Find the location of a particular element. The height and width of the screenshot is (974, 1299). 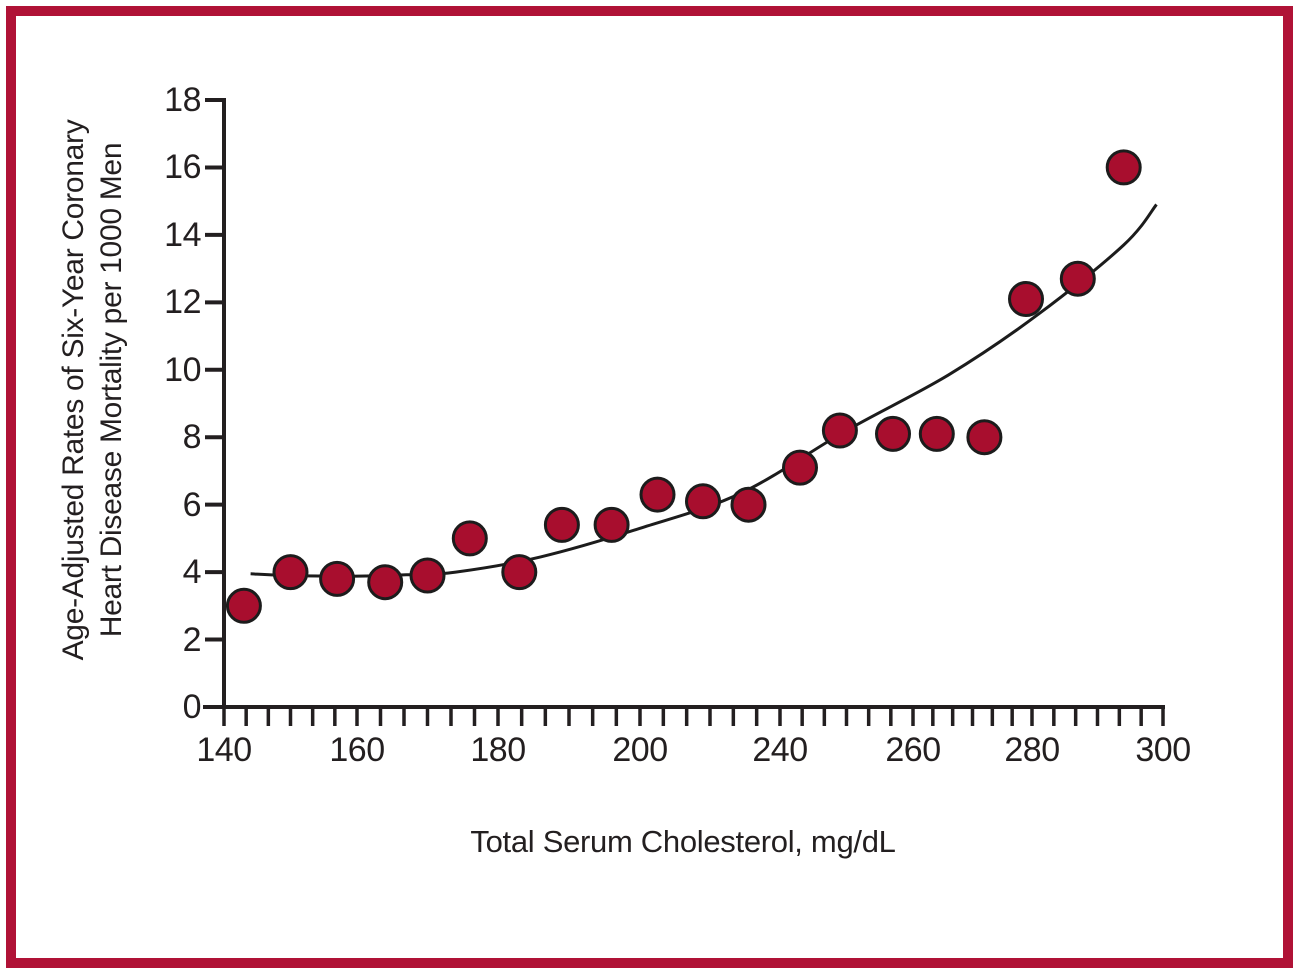

x-tick-label: 300 is located at coordinates (1163, 750).